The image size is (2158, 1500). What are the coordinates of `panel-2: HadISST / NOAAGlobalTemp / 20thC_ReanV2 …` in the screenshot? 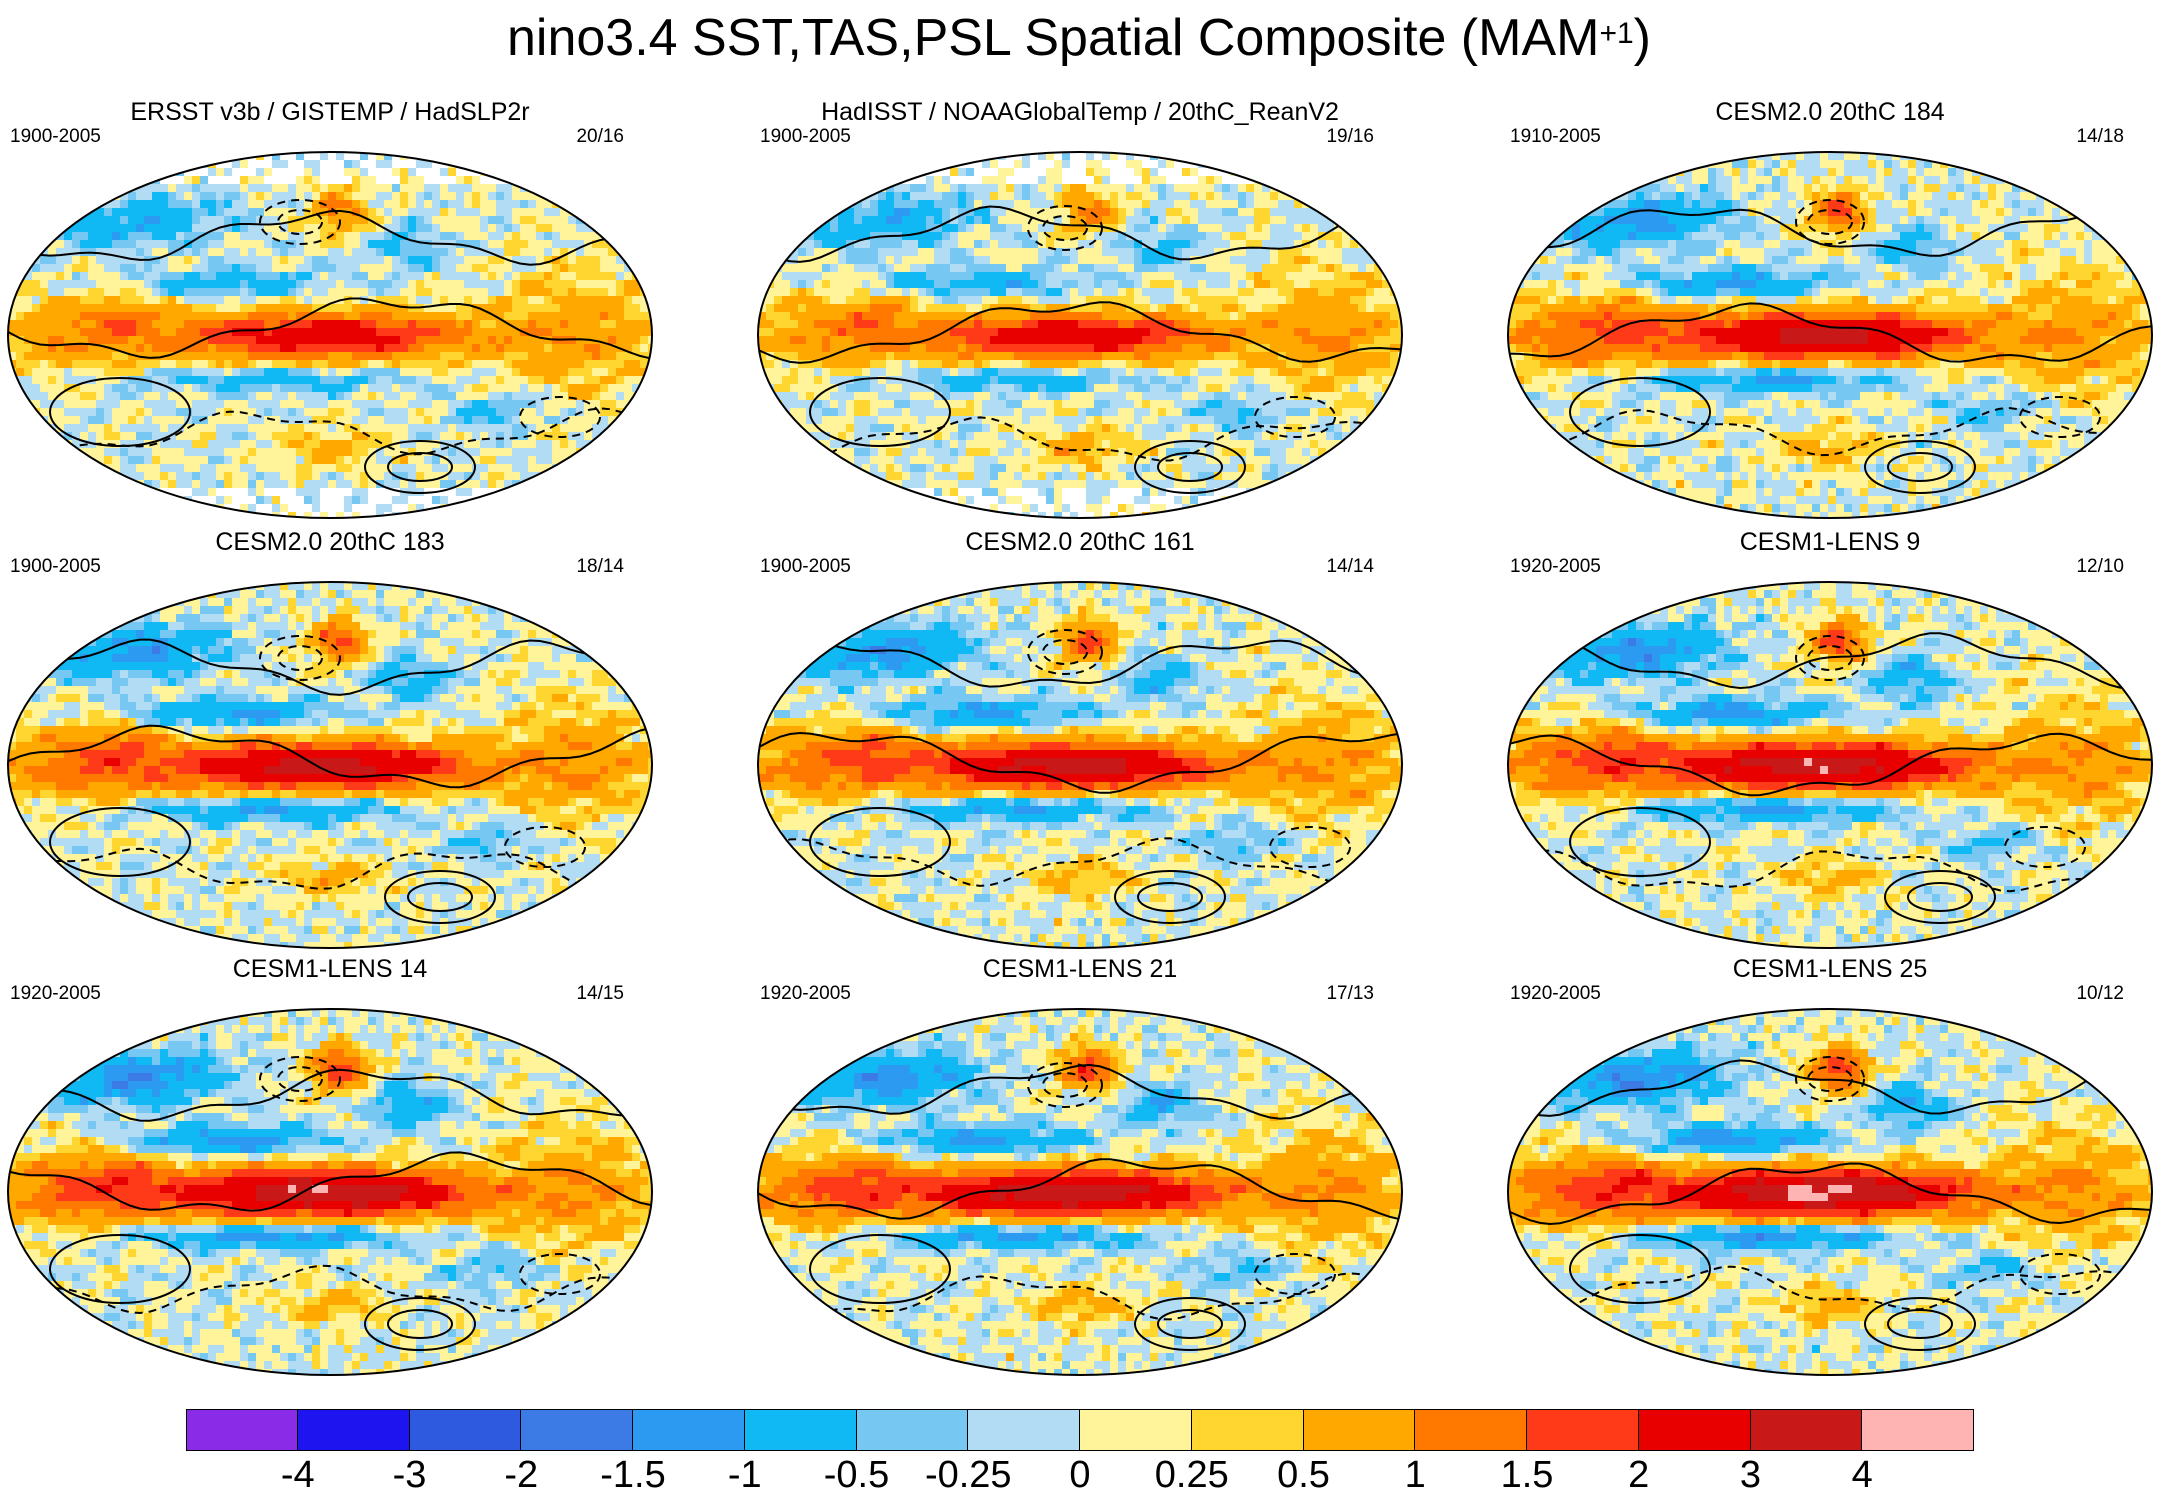 It's located at (1080, 308).